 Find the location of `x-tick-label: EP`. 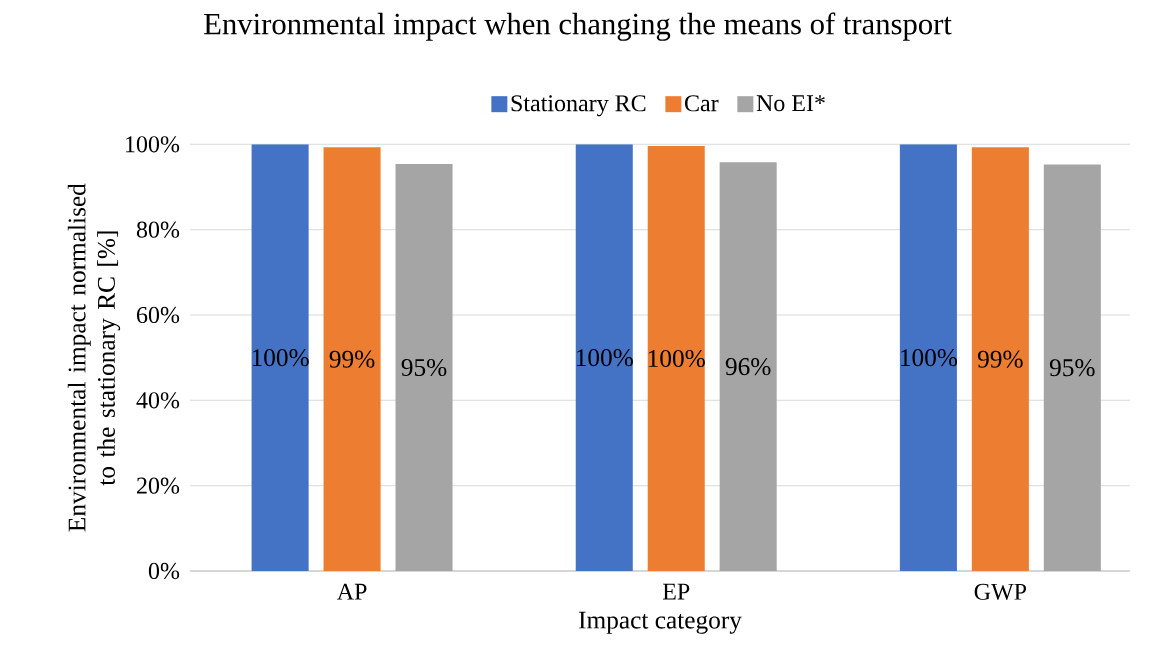

x-tick-label: EP is located at coordinates (676, 591).